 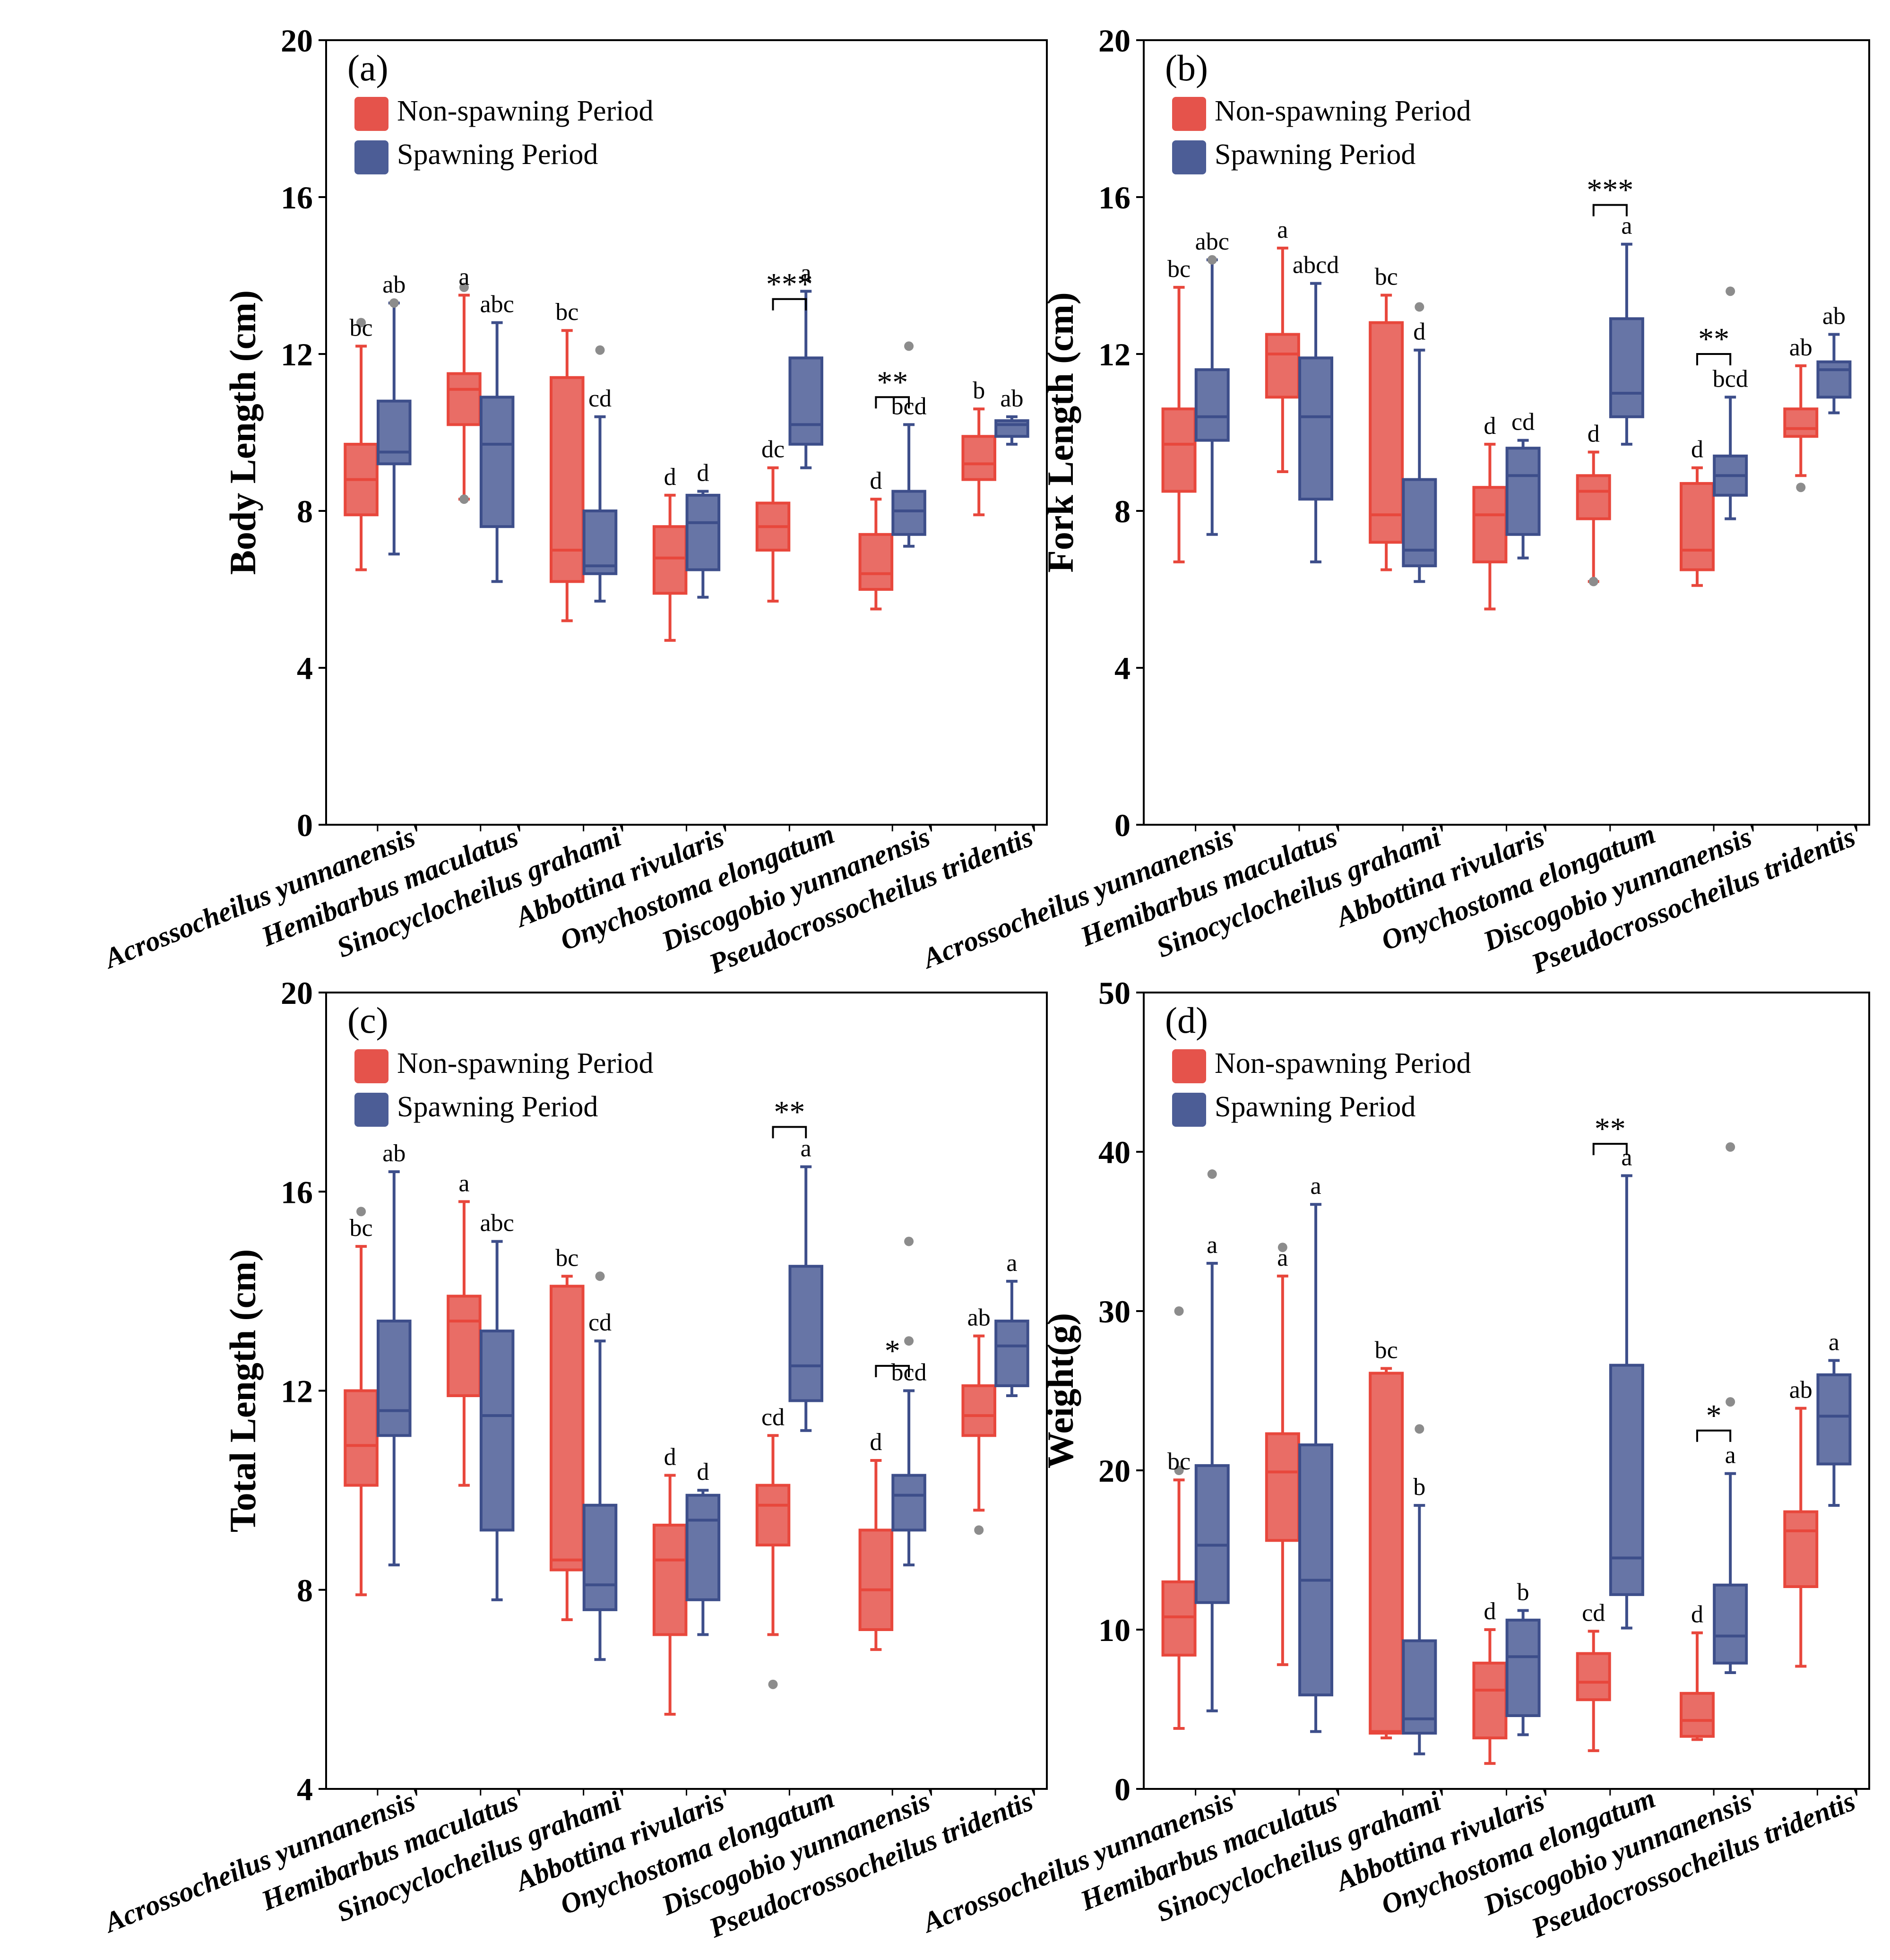 What do you see at coordinates (305, 825) in the screenshot?
I see `y-tick-label: 0` at bounding box center [305, 825].